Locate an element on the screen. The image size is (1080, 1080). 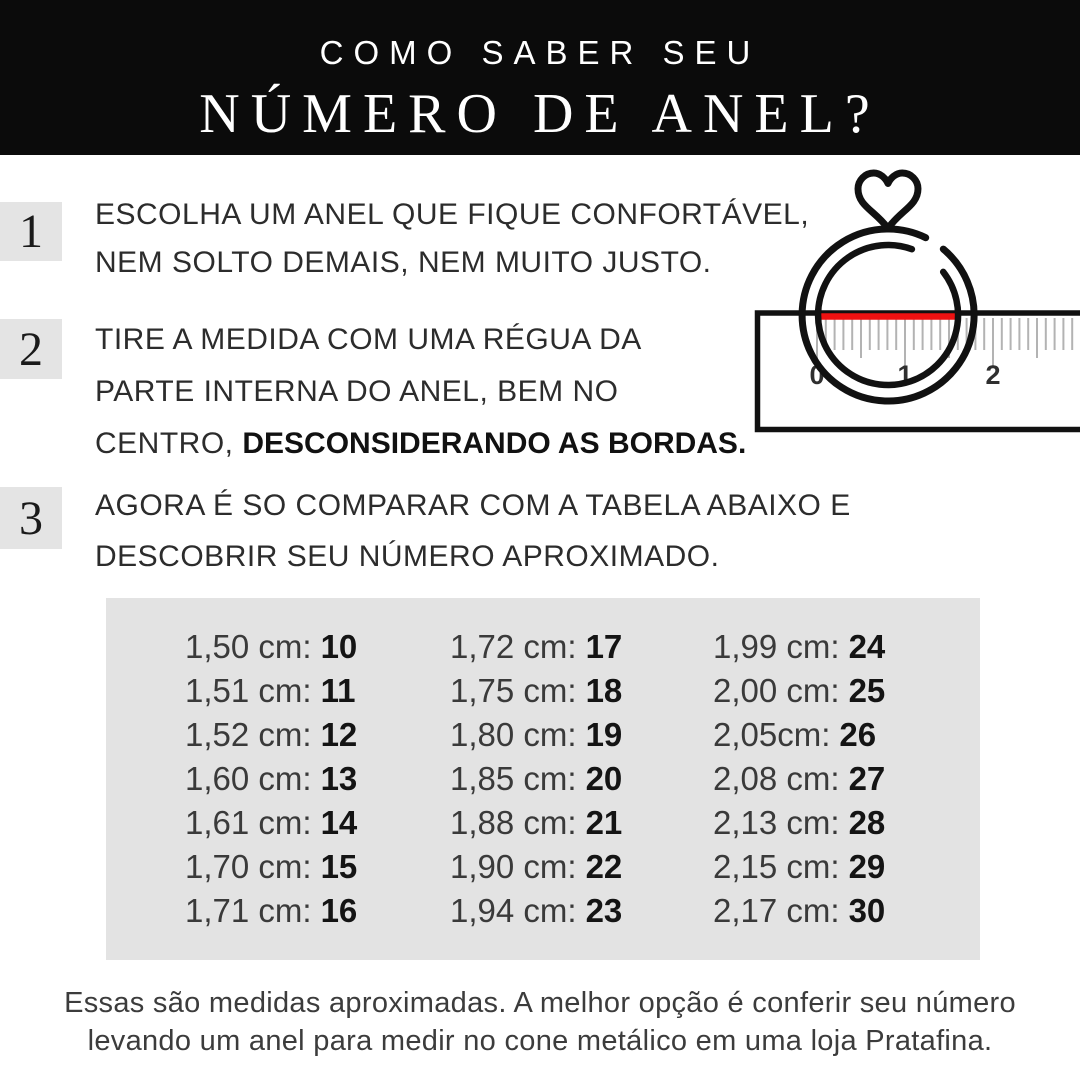
size-entry: 1,70 cm: 15 is located at coordinates (271, 867).